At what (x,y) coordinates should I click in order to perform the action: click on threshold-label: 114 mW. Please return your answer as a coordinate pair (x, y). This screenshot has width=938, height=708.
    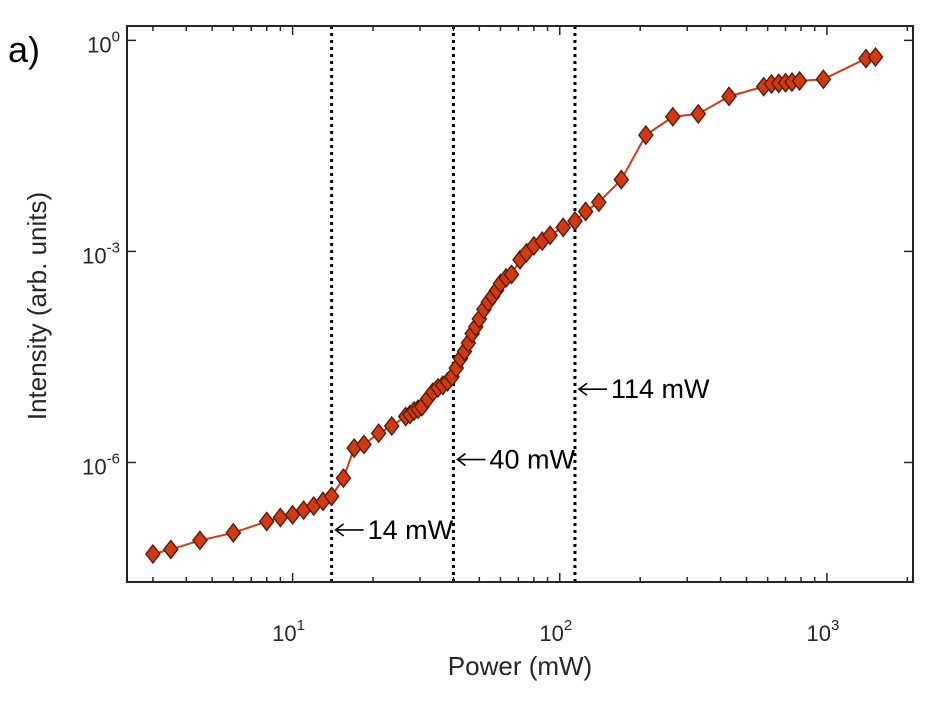
    Looking at the image, I should click on (660, 389).